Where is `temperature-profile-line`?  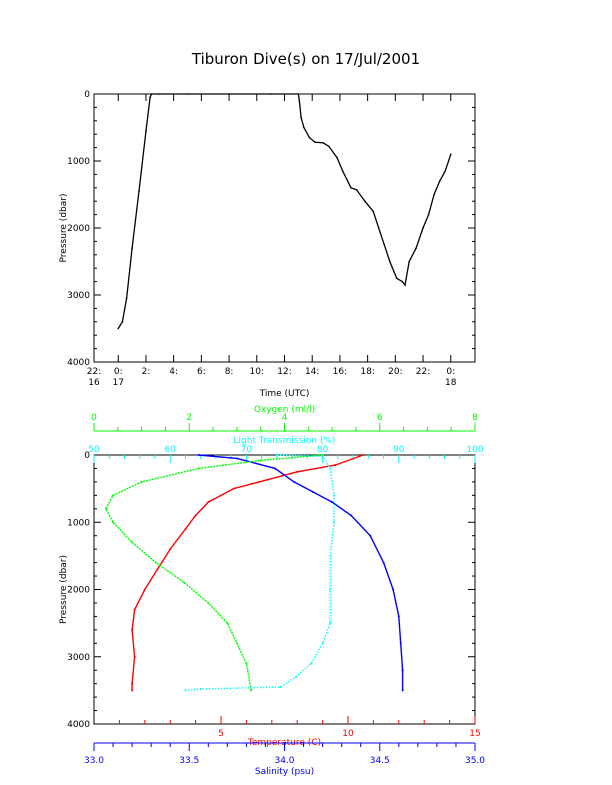
temperature-profile-line is located at coordinates (247, 572).